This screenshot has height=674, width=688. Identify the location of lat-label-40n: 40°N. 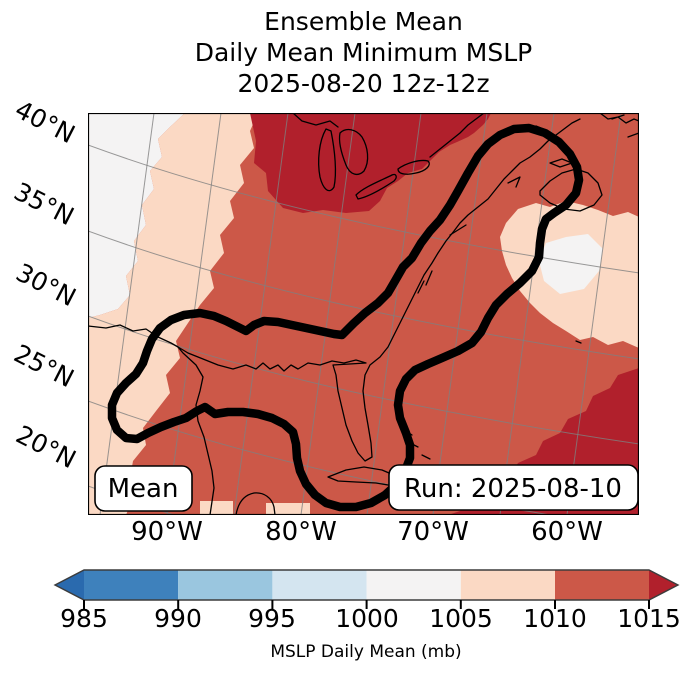
(45, 122).